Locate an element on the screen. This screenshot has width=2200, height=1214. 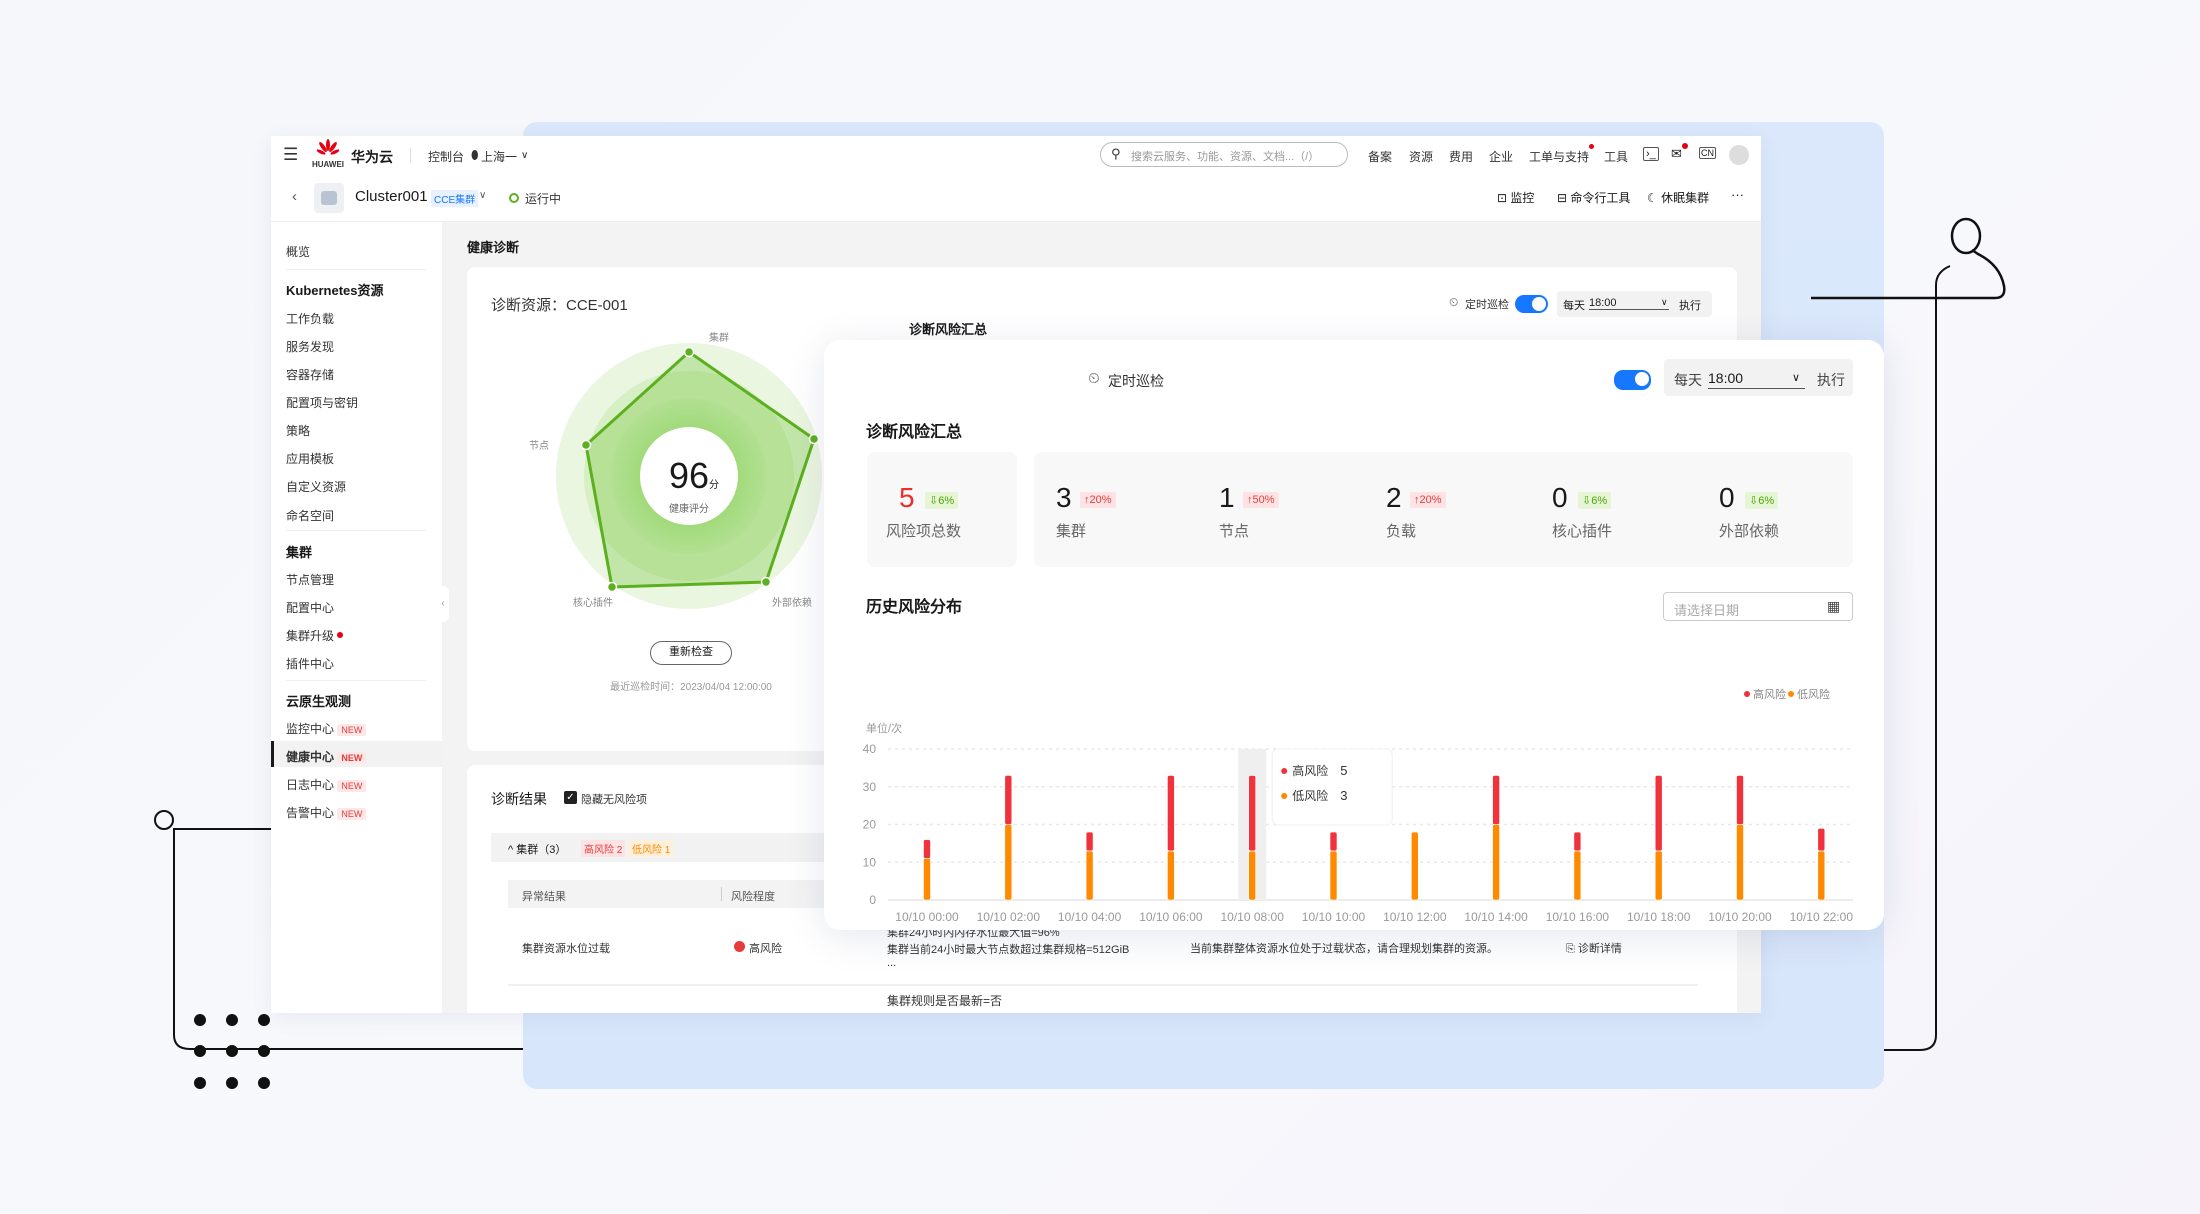
sidebar-item-logs: 日志中心 NEW is located at coordinates (326, 784).